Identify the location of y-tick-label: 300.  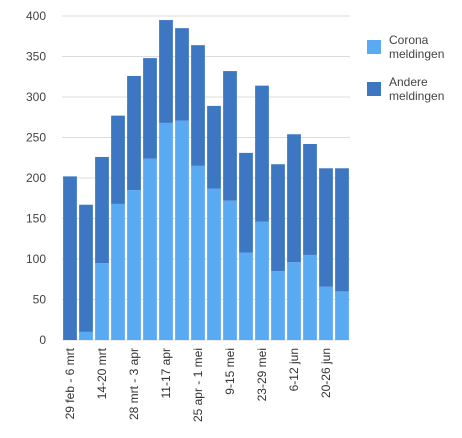
(36, 97).